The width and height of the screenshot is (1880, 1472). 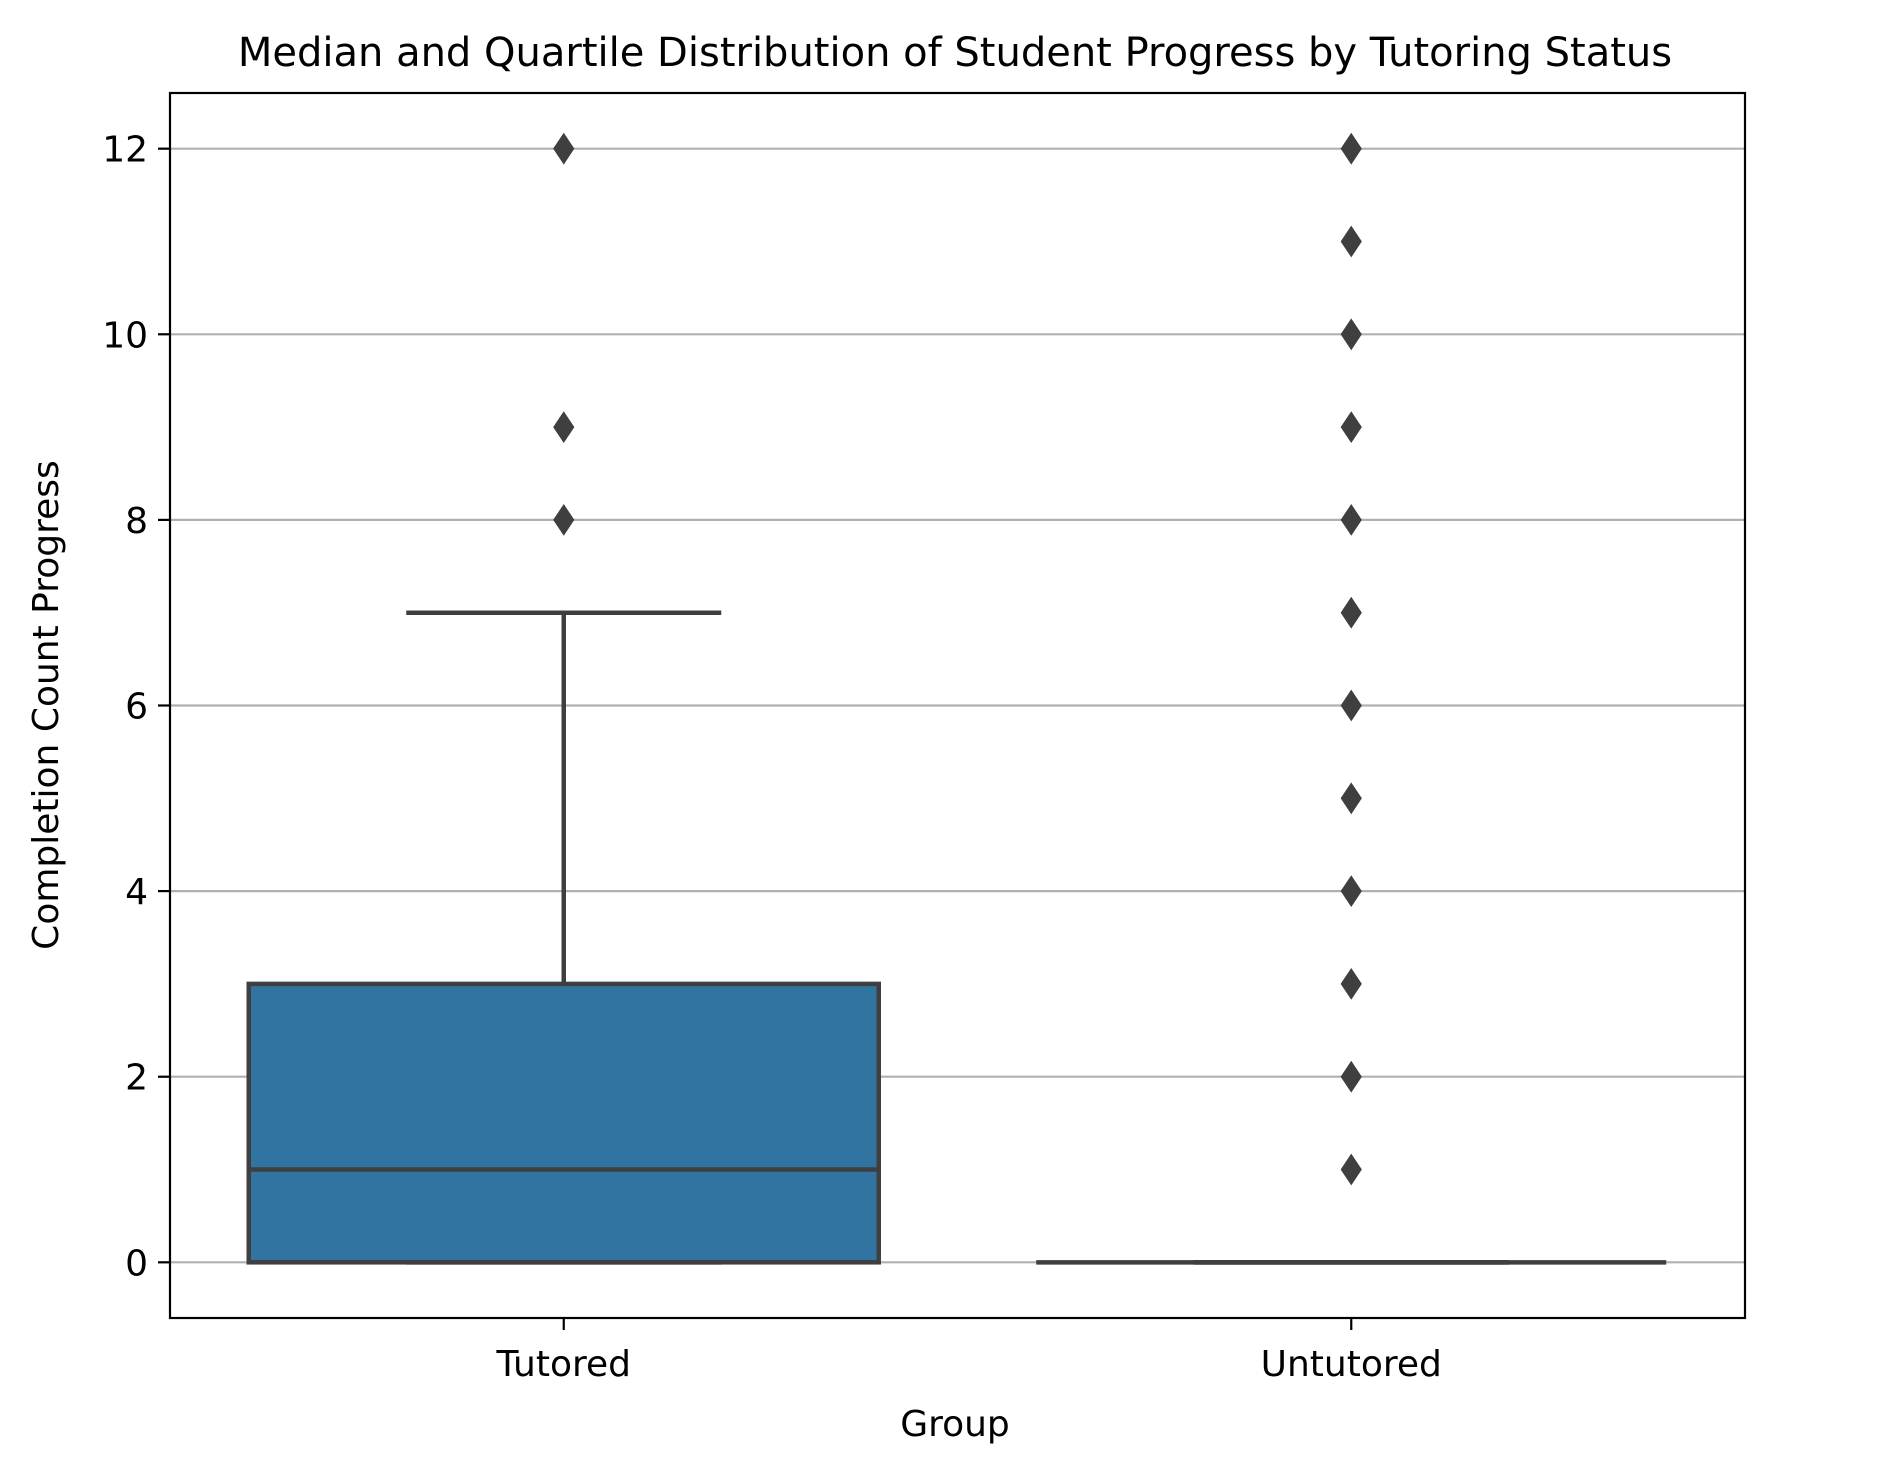 I want to click on iqr-box, so click(x=563, y=1123).